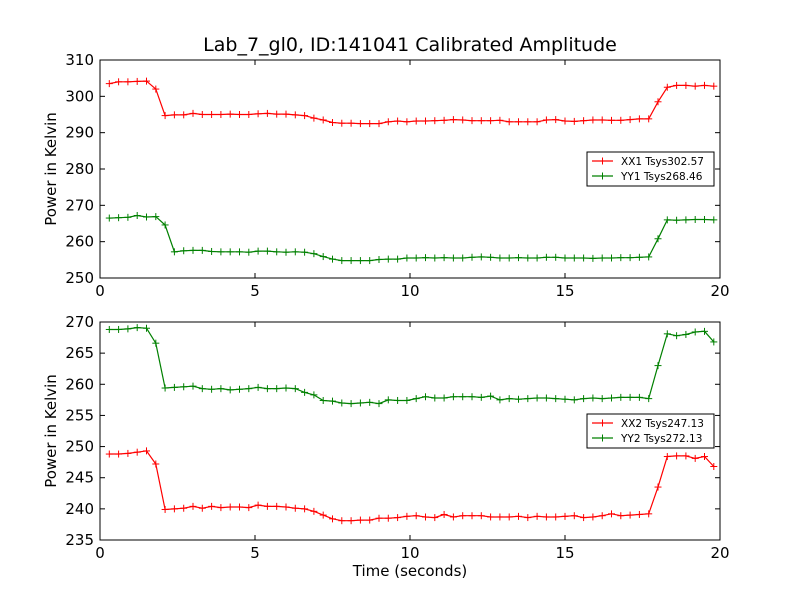 The width and height of the screenshot is (800, 600). Describe the element at coordinates (79, 96) in the screenshot. I see `y-tick-label: 300` at that location.